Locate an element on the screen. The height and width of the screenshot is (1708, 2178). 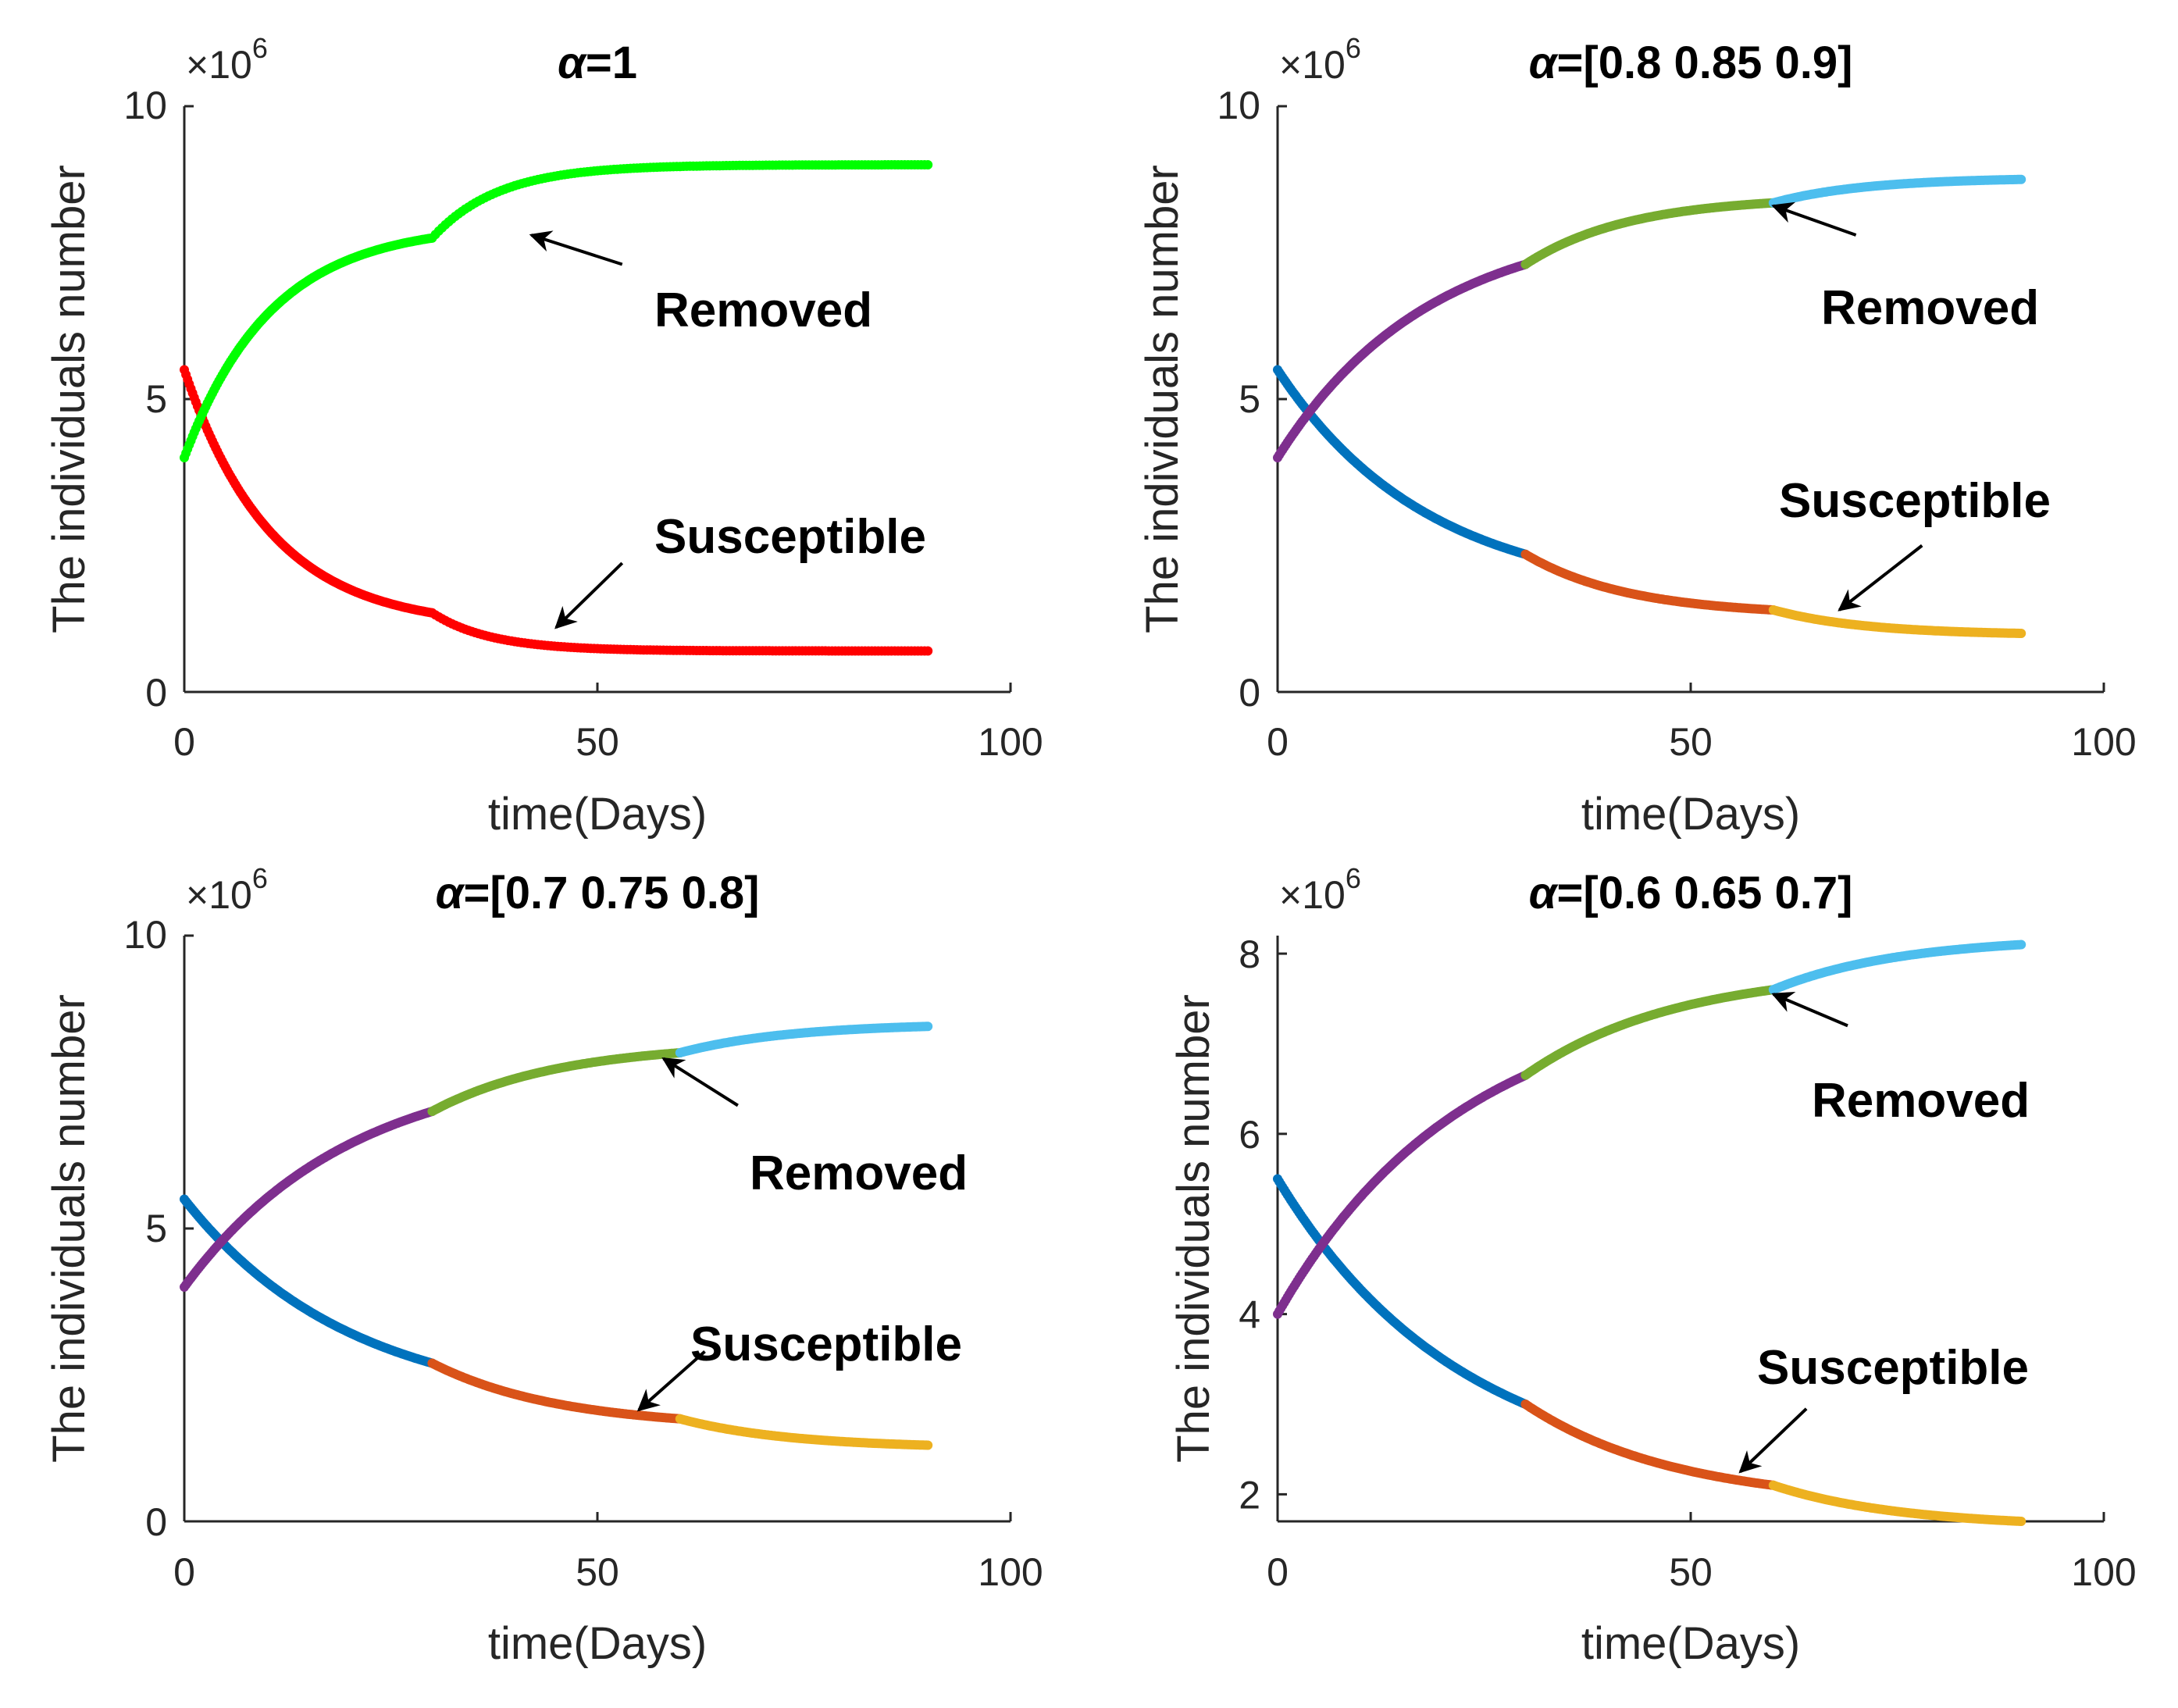
xtick-label-3-0: 0 is located at coordinates (184, 1572).